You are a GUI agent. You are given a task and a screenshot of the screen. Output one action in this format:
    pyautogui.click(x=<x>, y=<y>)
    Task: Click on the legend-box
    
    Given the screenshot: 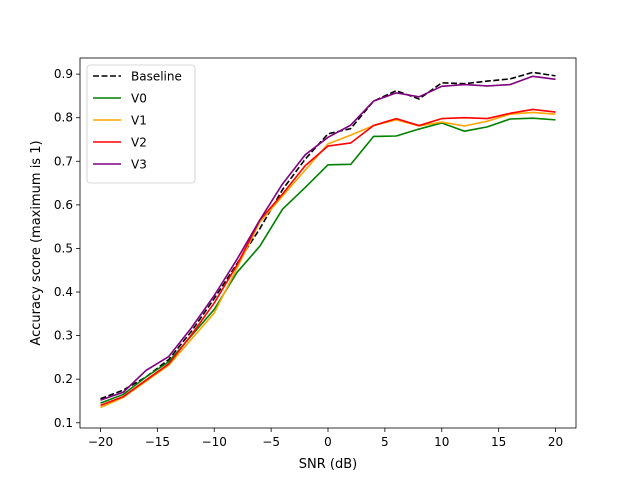 What is the action you would take?
    pyautogui.click(x=141, y=124)
    